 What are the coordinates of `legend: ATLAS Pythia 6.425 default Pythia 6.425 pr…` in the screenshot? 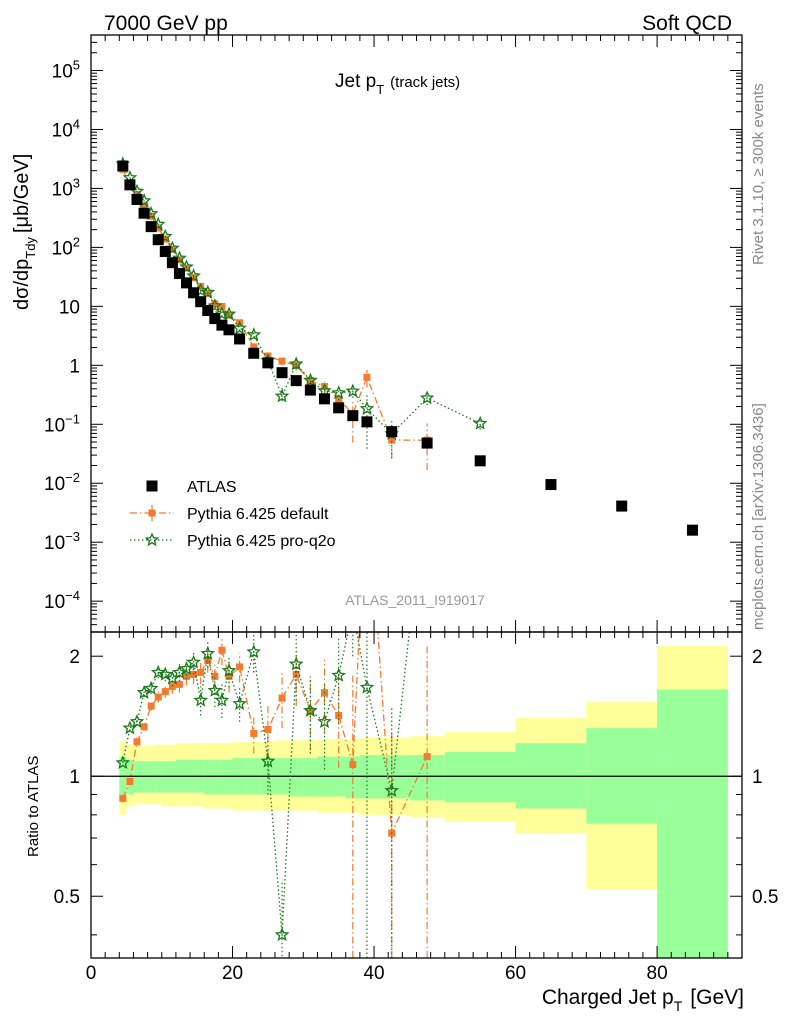 It's located at (233, 514).